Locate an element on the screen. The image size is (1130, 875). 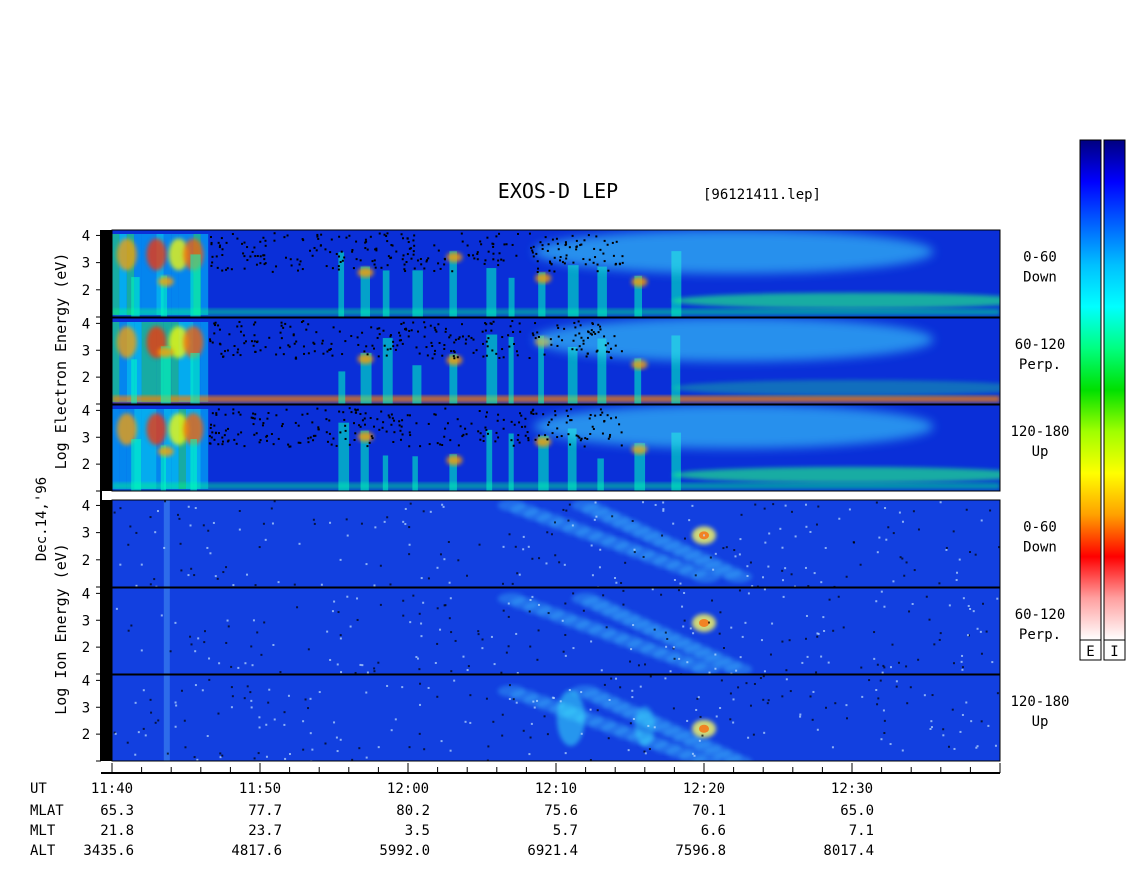
ion-ylabel: Log Ion Energy (eV) is located at coordinates (61, 629).